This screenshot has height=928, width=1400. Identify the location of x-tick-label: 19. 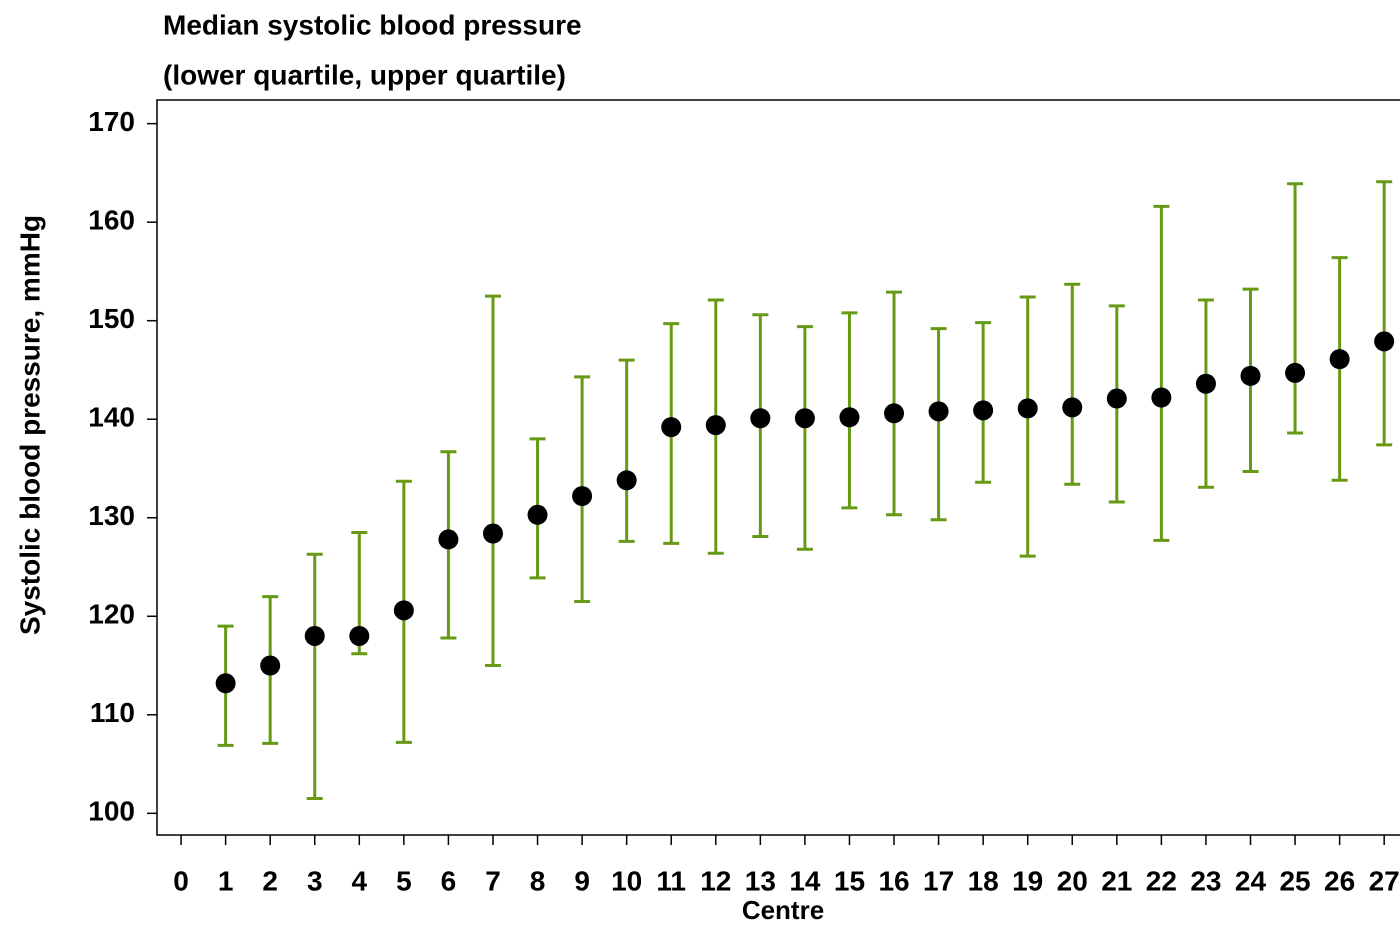
(1027, 880).